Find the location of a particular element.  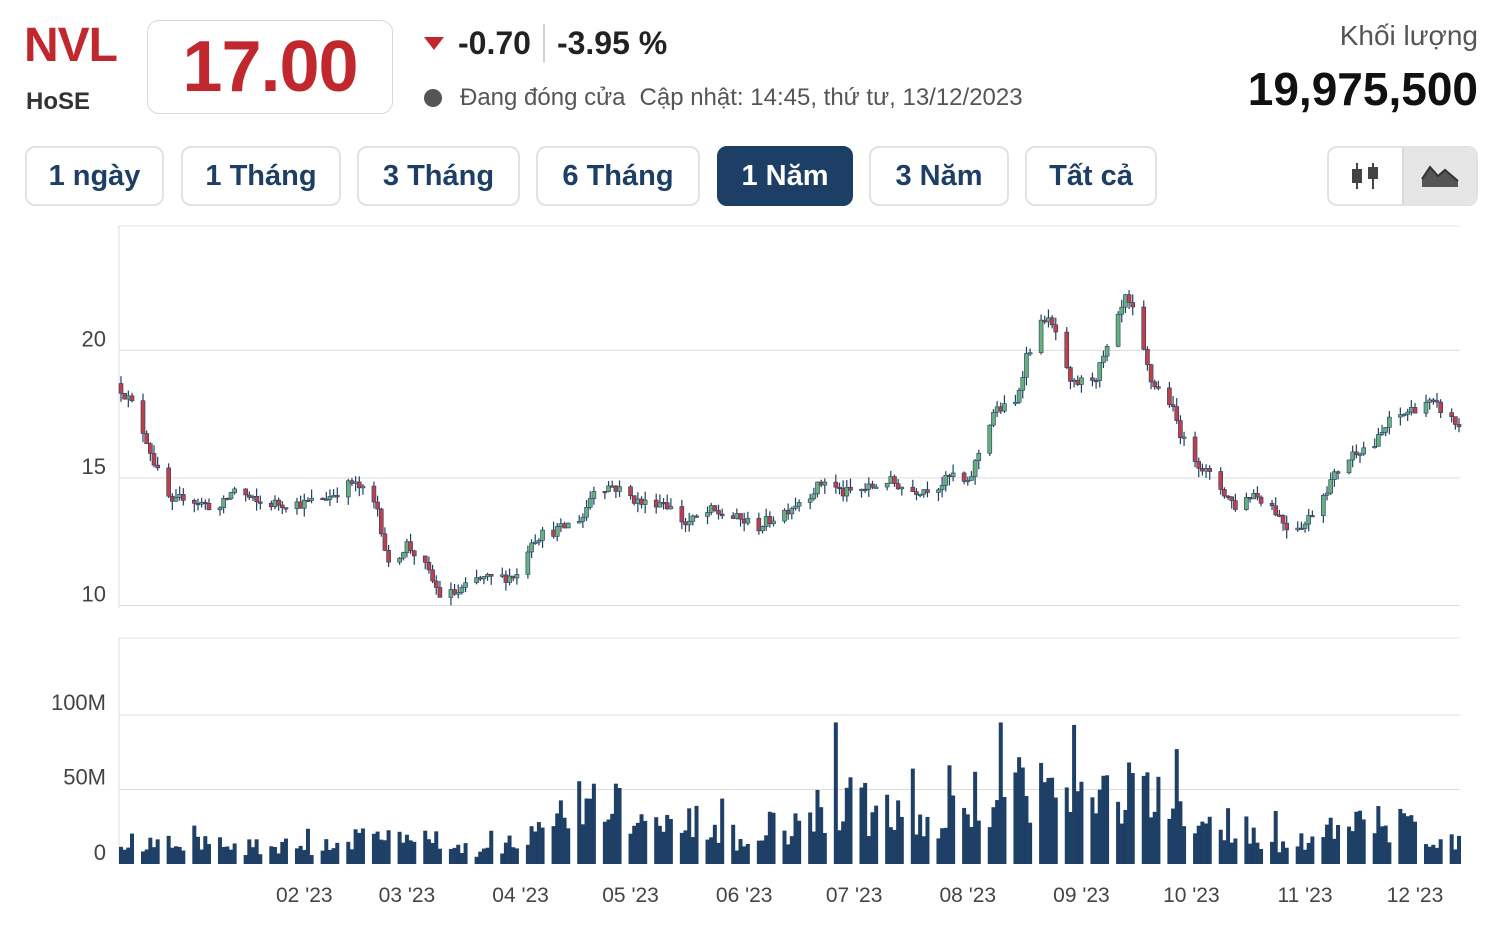

tab-3-months: 3 Tháng is located at coordinates (438, 176).